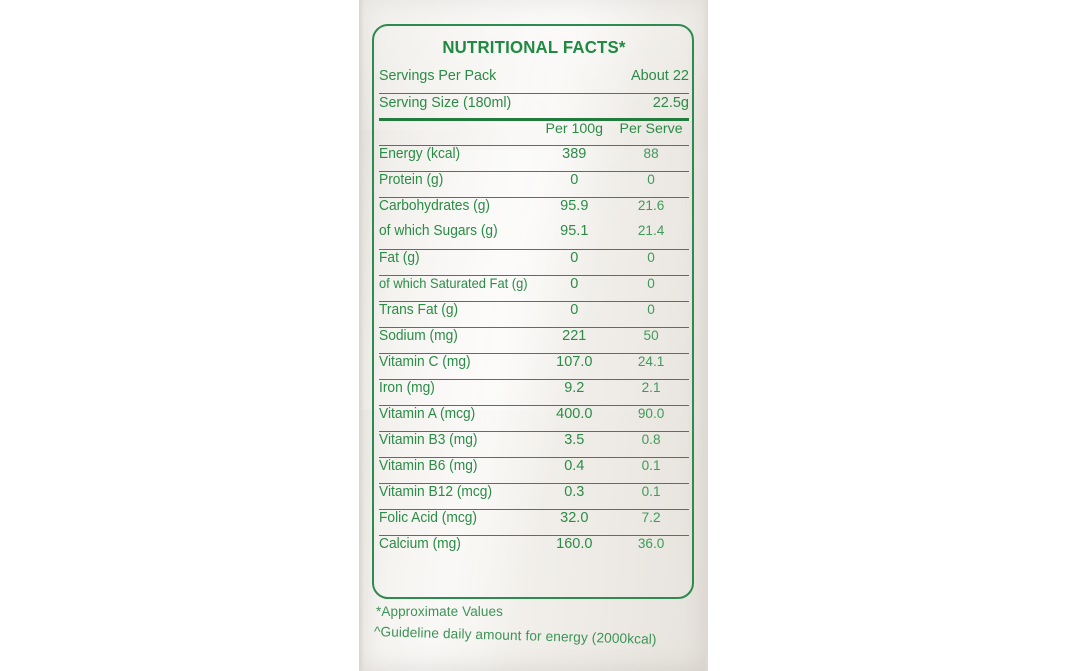 This screenshot has width=1068, height=671. Describe the element at coordinates (534, 417) in the screenshot. I see `table-row: Vitamin A (mcg) 400.0 90.0` at that location.